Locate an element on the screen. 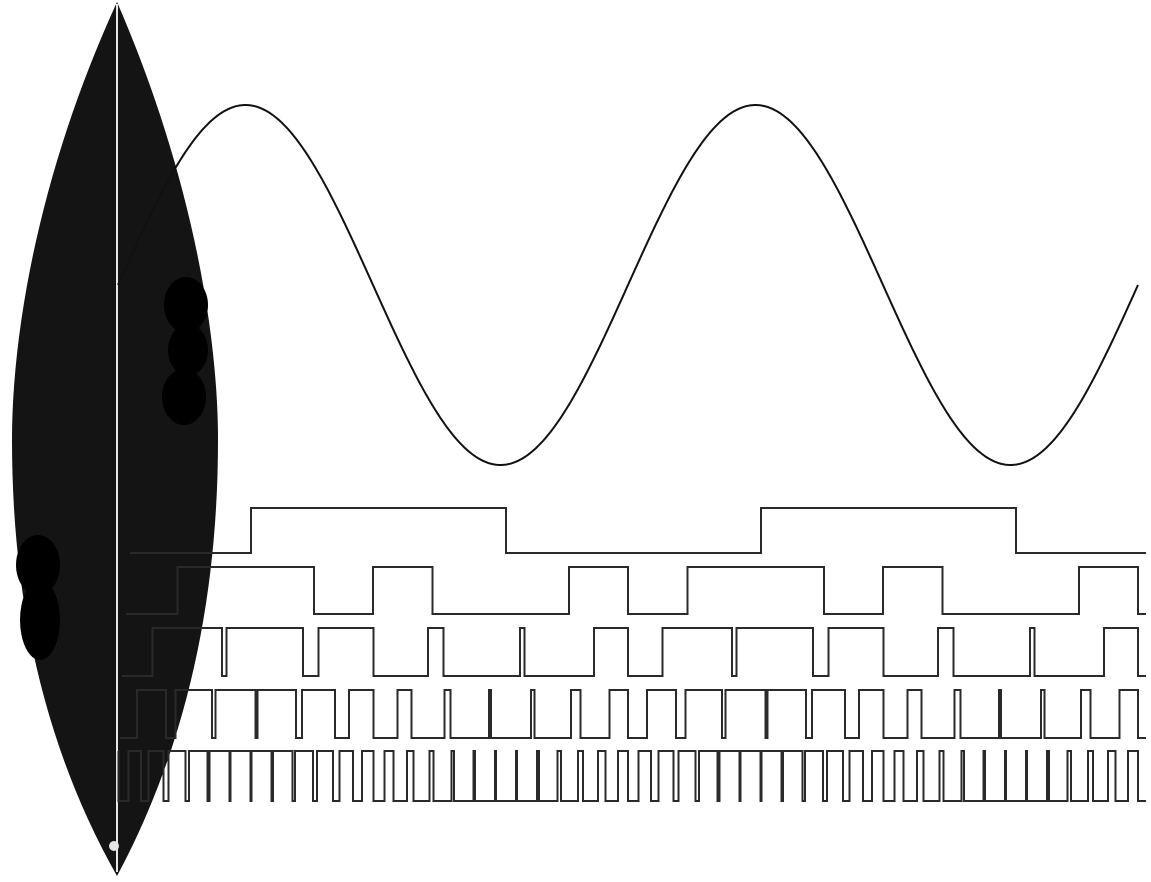  spot-middle is located at coordinates (188, 350).